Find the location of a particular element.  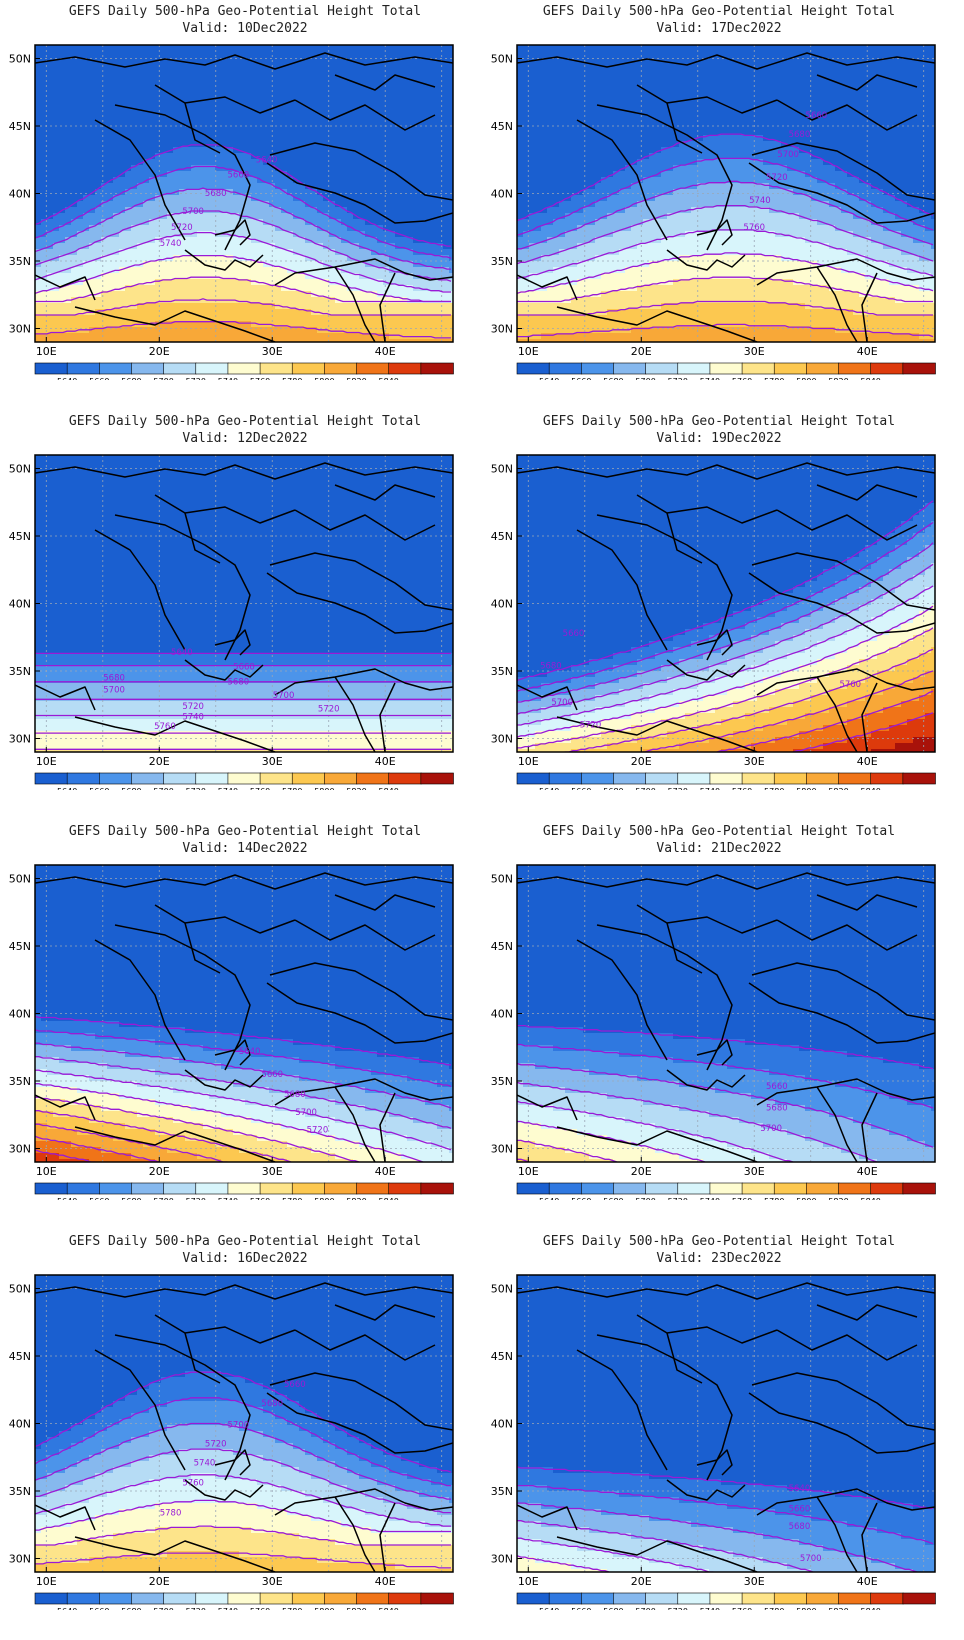

colorbar-label: 5840 is located at coordinates (389, 1608).